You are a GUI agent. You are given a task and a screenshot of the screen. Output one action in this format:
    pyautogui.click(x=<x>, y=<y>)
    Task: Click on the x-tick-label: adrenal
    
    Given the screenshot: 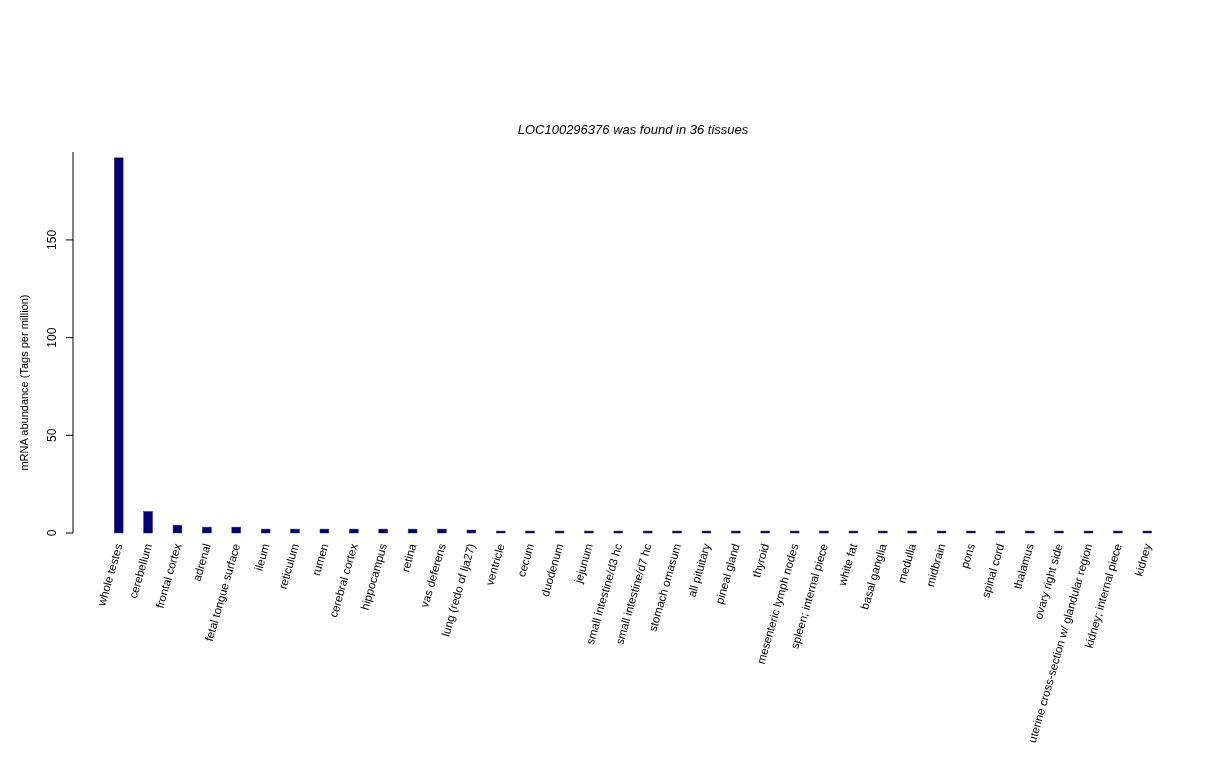 What is the action you would take?
    pyautogui.click(x=201, y=562)
    